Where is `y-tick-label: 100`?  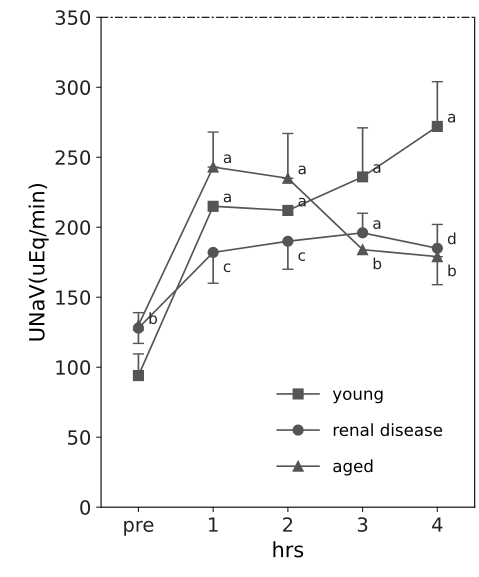
y-tick-label: 100 is located at coordinates (73, 367).